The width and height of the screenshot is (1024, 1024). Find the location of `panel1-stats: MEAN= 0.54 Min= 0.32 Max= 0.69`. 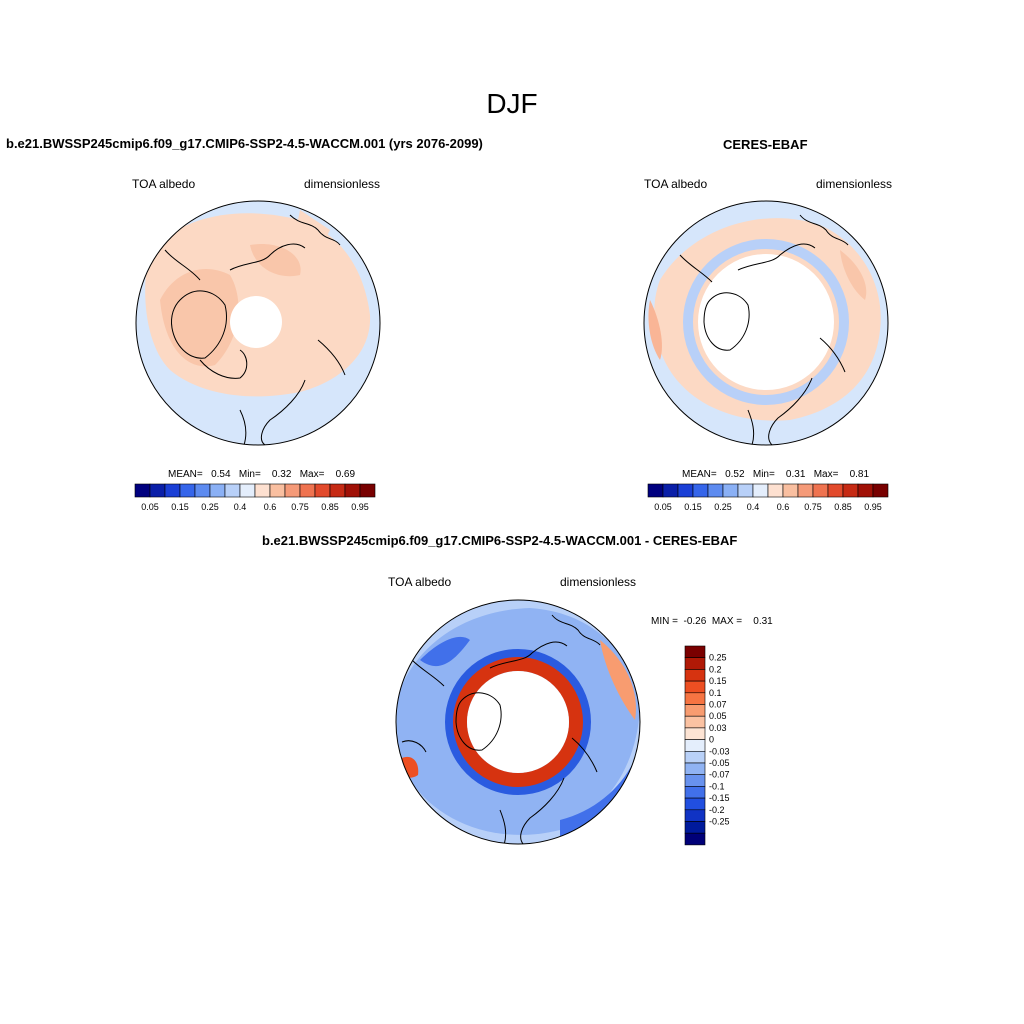

panel1-stats: MEAN= 0.54 Min= 0.32 Max= 0.69 is located at coordinates (262, 474).